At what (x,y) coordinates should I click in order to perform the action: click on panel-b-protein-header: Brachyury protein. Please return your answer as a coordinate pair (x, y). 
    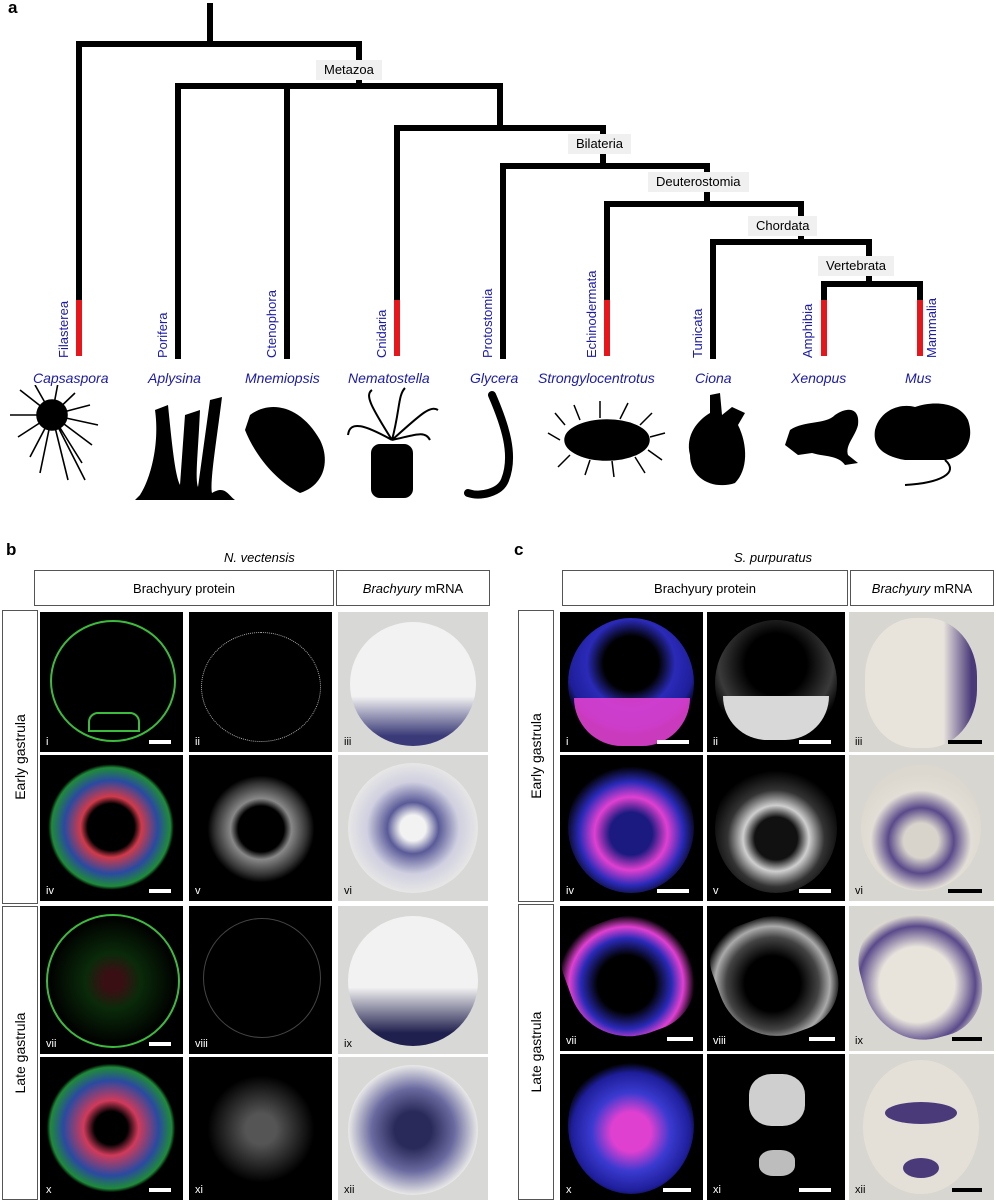
    Looking at the image, I should click on (184, 588).